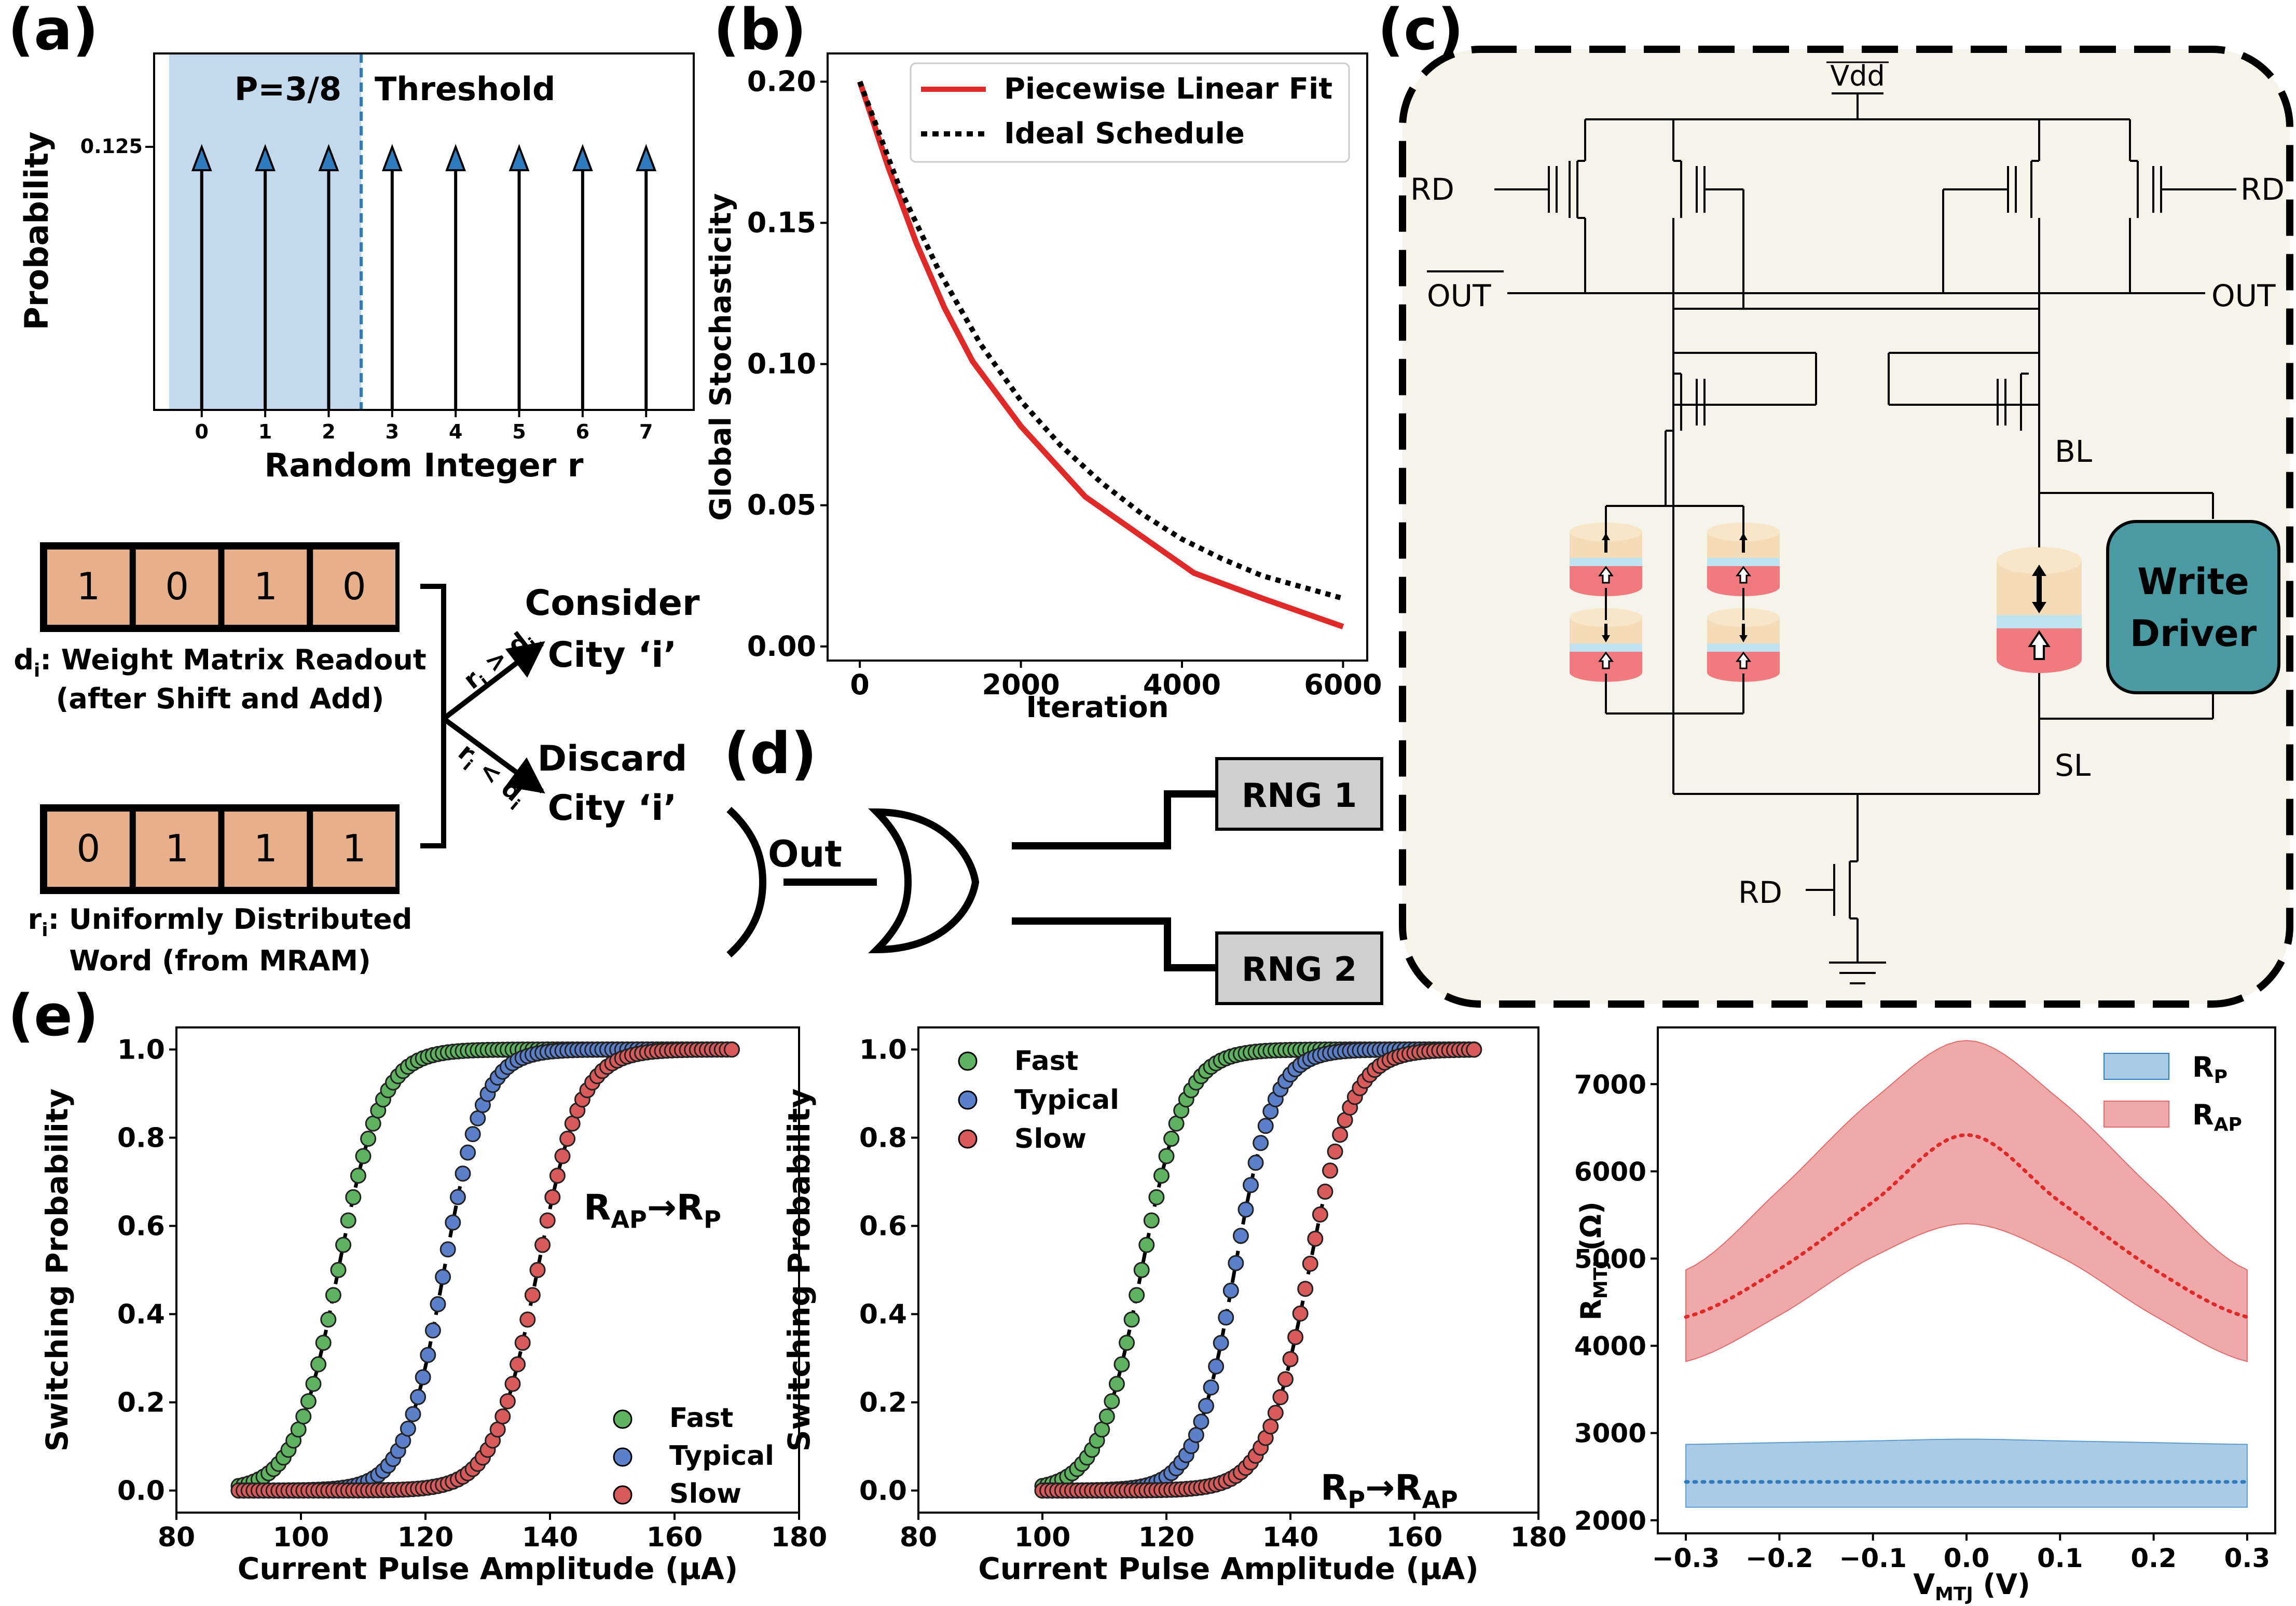  Describe the element at coordinates (582, 432) in the screenshot. I see `a-xtick-label: 6` at that location.